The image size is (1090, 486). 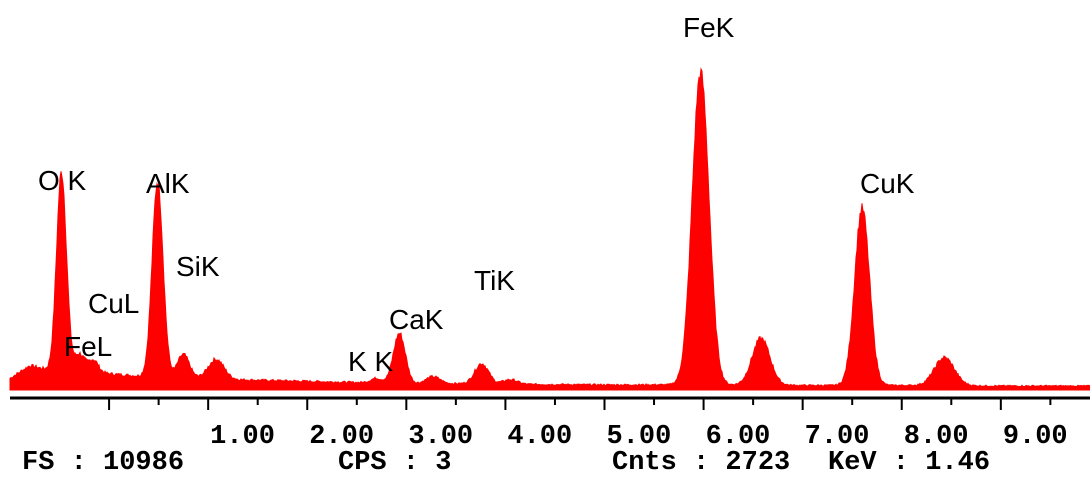 What do you see at coordinates (738, 437) in the screenshot?
I see `x-tick-label: 6.00` at bounding box center [738, 437].